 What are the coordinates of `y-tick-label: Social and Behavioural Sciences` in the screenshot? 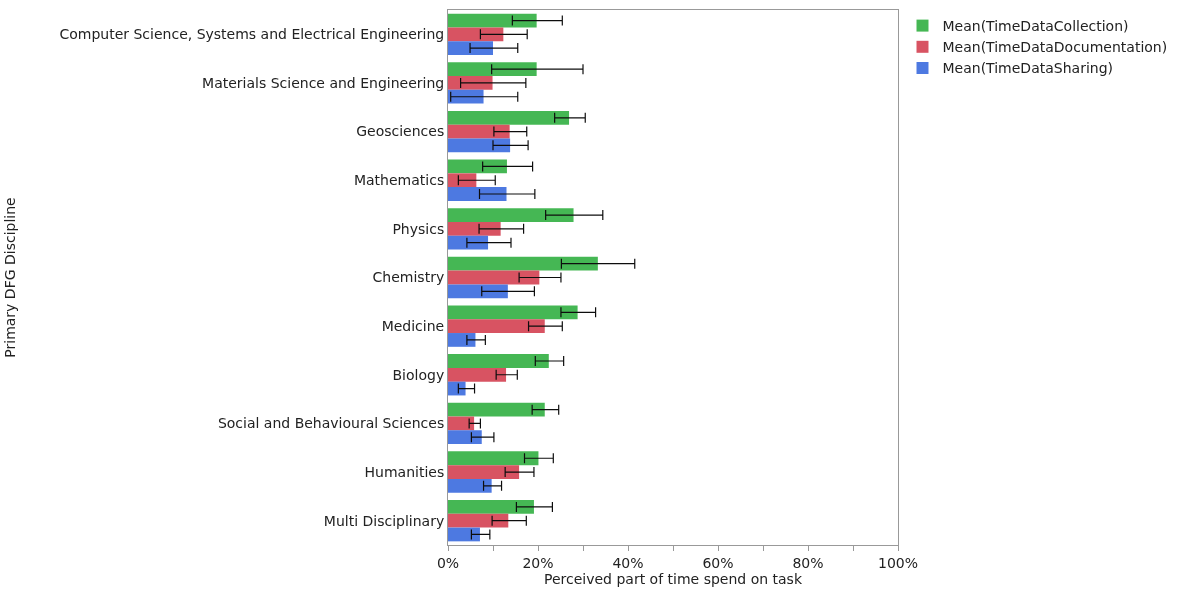 It's located at (331, 423).